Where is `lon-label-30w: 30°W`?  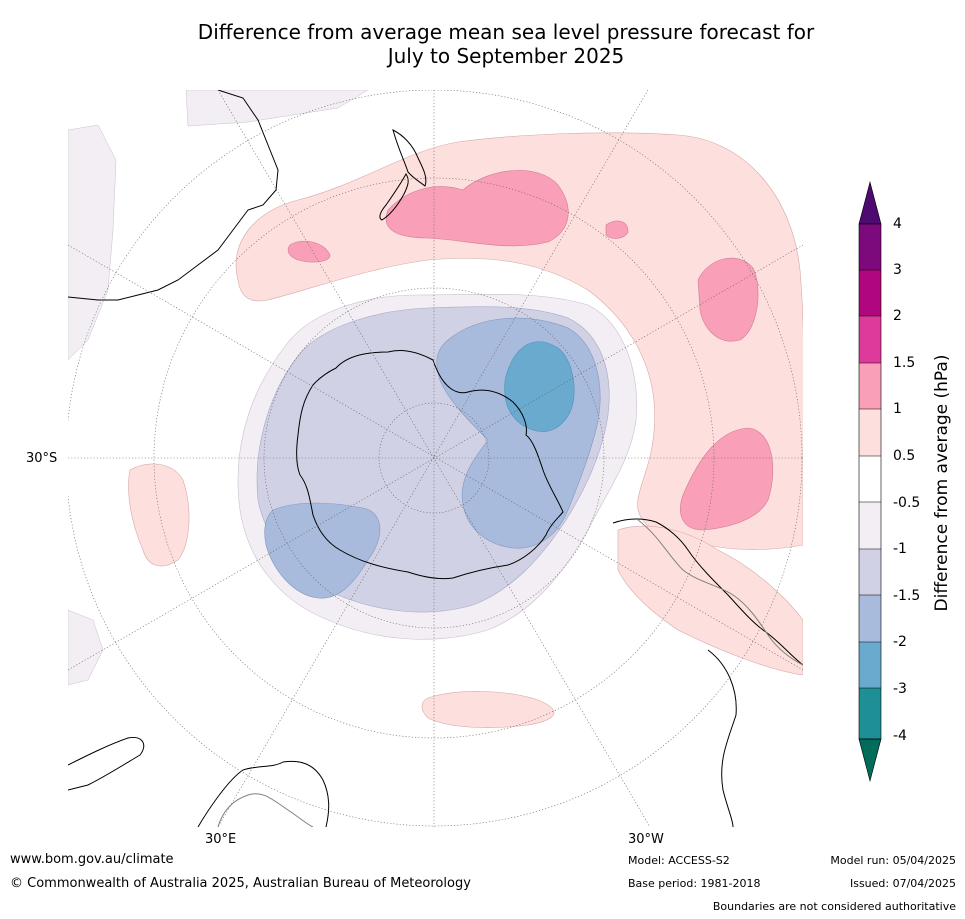 lon-label-30w: 30°W is located at coordinates (646, 839).